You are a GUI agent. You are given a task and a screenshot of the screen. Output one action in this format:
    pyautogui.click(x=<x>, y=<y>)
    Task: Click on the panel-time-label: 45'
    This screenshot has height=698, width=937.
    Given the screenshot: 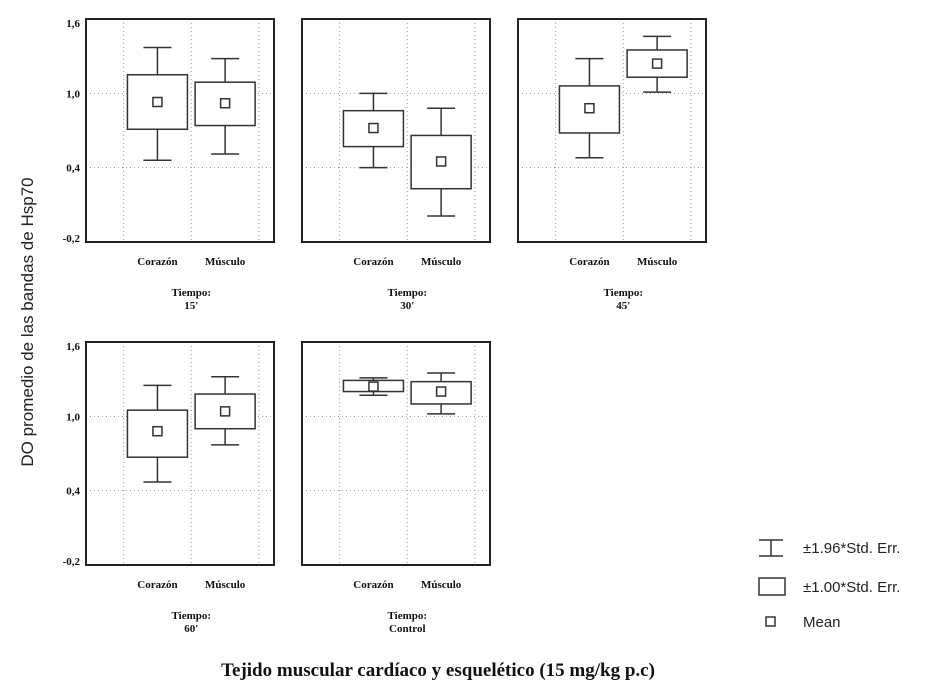 What is the action you would take?
    pyautogui.click(x=623, y=306)
    